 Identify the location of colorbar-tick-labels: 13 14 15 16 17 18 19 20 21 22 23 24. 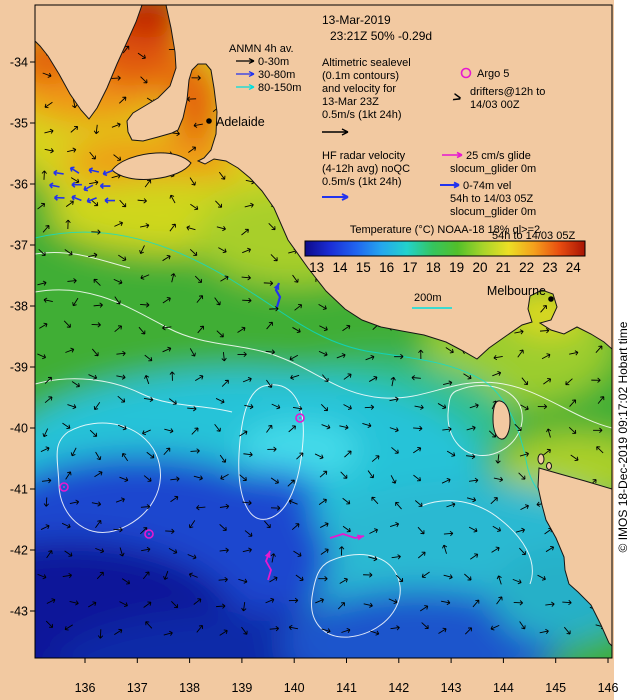
(445, 267).